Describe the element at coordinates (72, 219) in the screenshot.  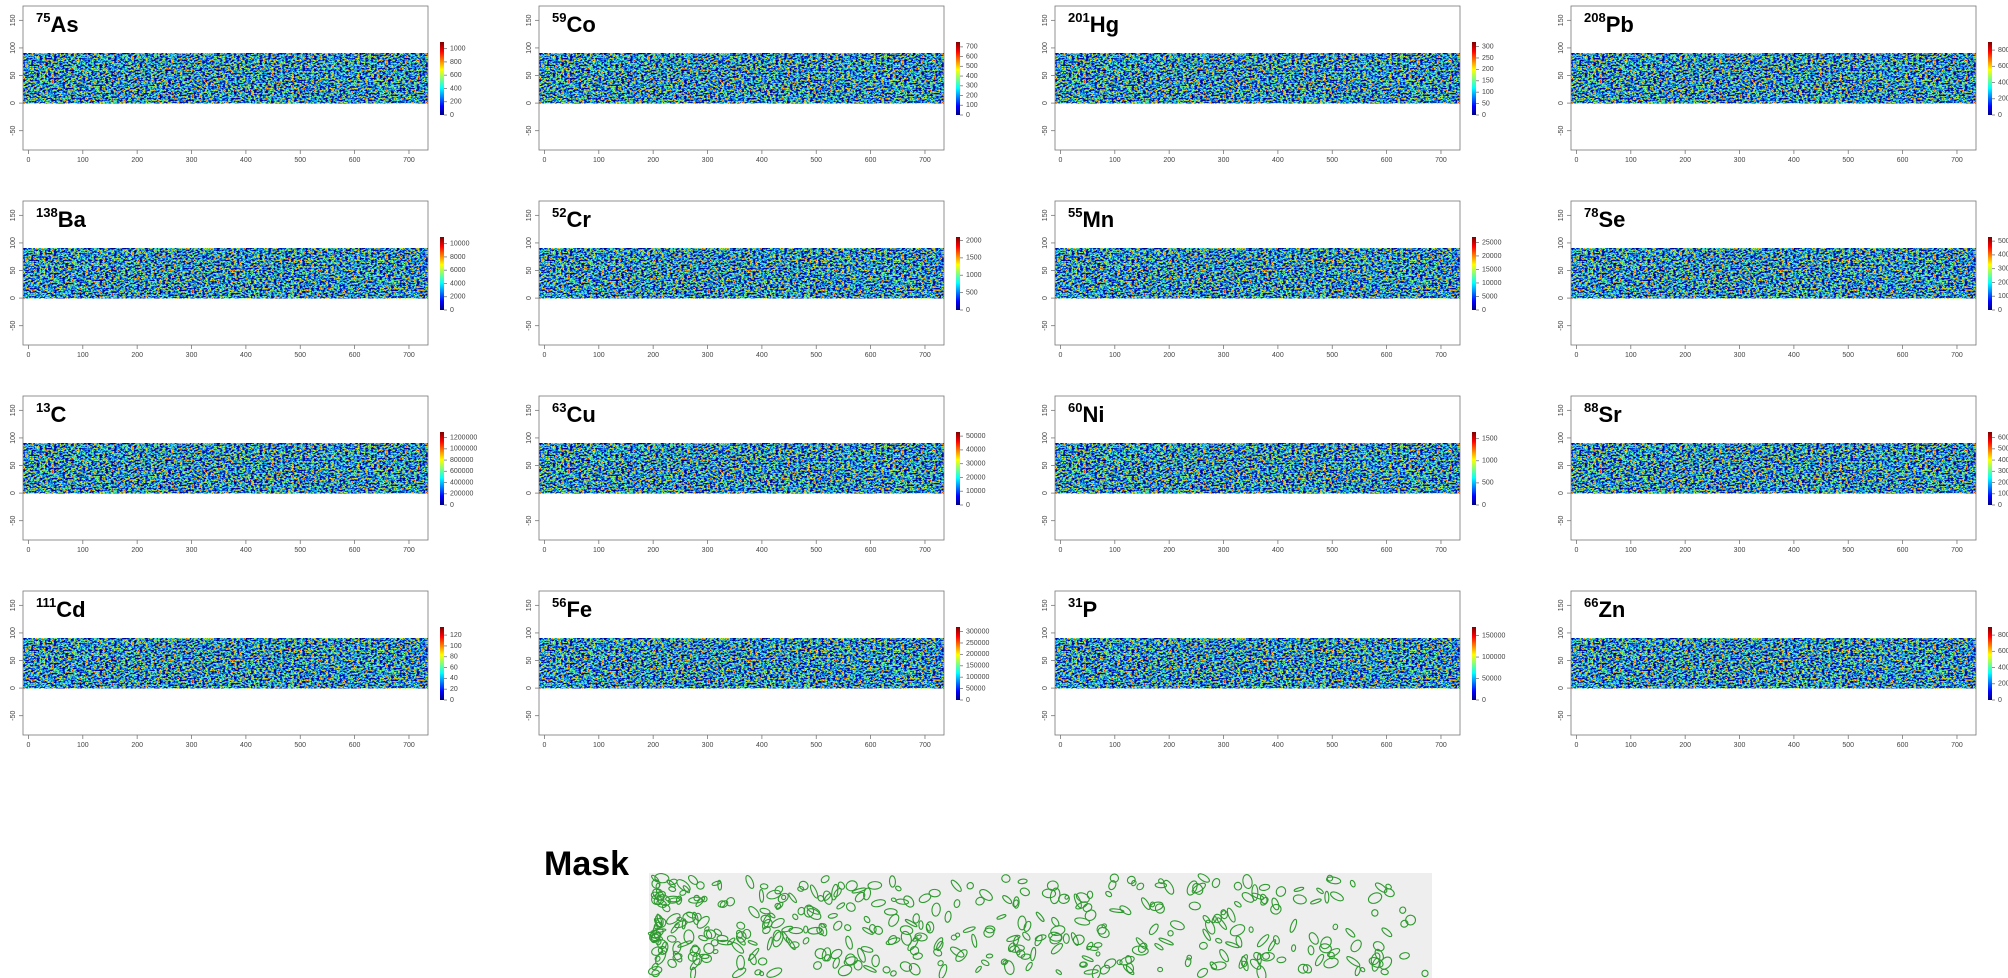
I see `element: Ba` at that location.